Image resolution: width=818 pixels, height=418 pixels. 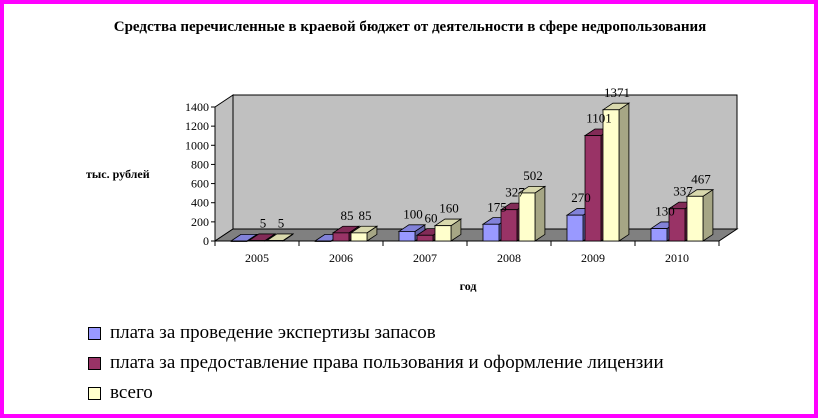 I want to click on y-tick-label: 1200, so click(x=197, y=126).